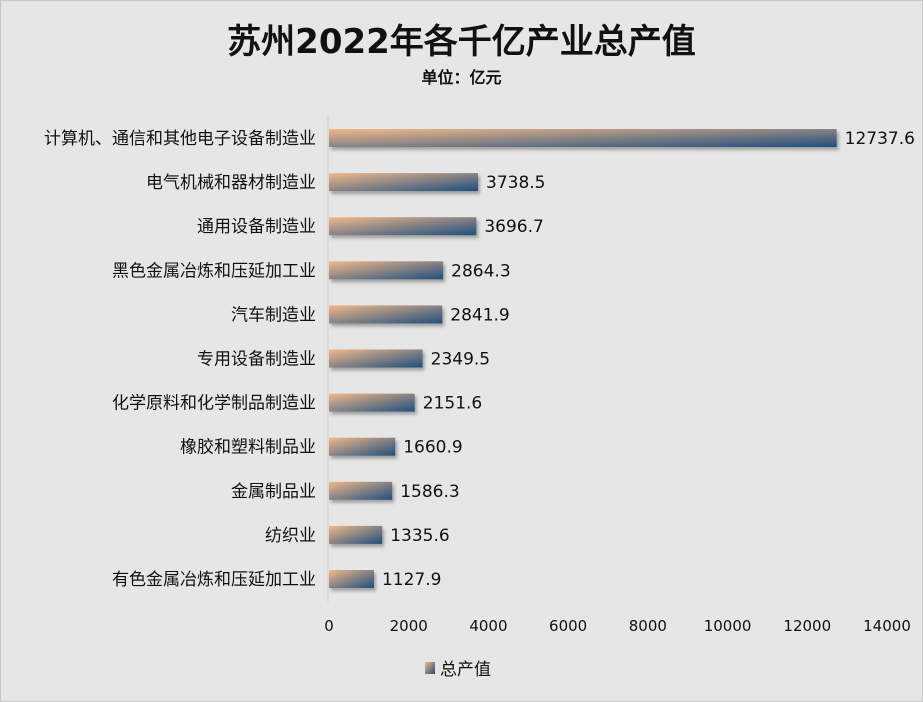 The width and height of the screenshot is (923, 702). What do you see at coordinates (273, 315) in the screenshot?
I see `category-label: 汽车制造业` at bounding box center [273, 315].